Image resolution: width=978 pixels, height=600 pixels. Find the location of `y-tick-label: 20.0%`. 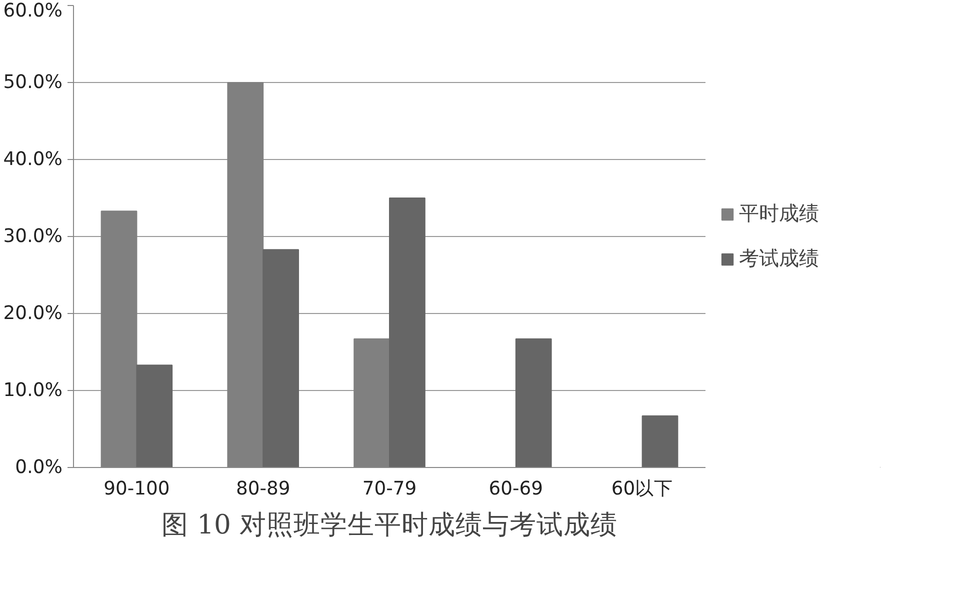

y-tick-label: 20.0% is located at coordinates (33, 313).